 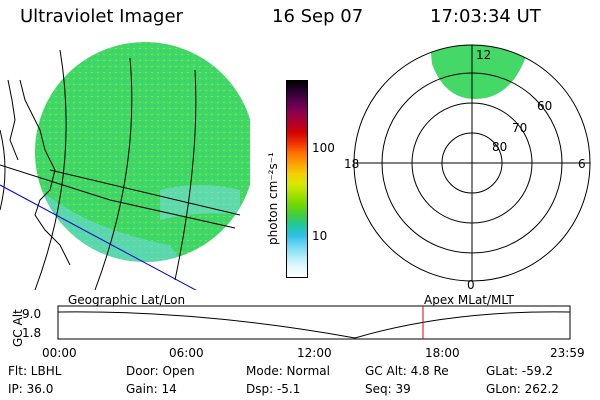 I want to click on glat-label: GLat: -59.2, so click(x=519, y=371).